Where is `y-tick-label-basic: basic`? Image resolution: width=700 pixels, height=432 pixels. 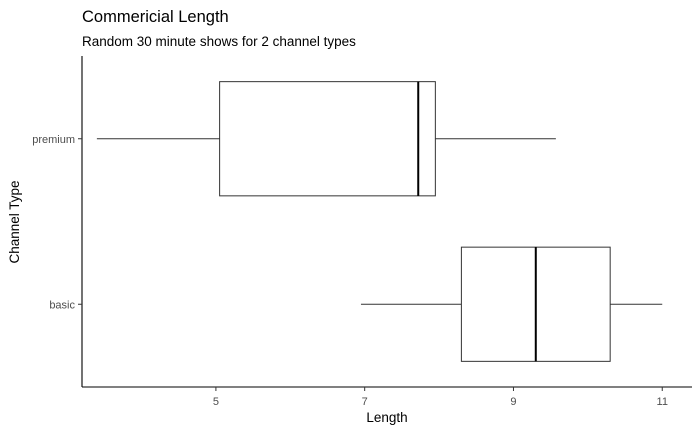
y-tick-label-basic: basic is located at coordinates (62, 305).